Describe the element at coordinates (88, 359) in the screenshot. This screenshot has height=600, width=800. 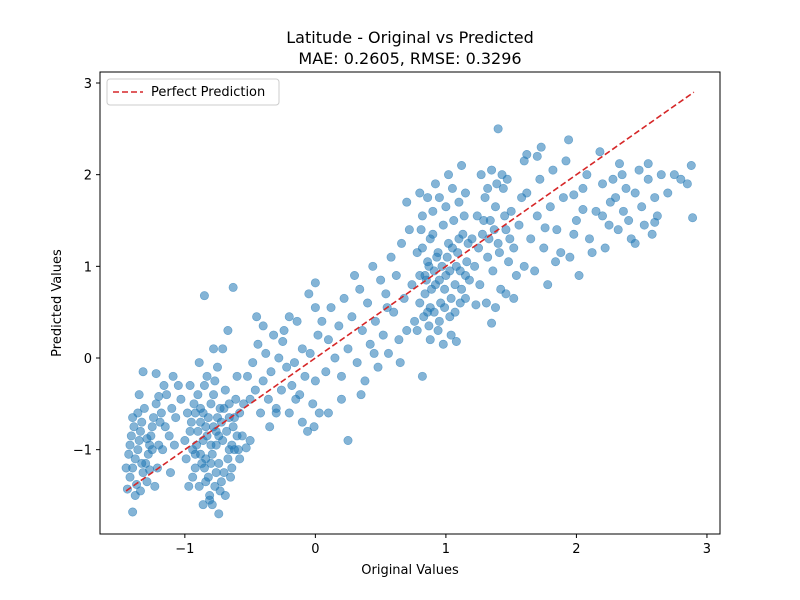
I see `y-tick-label: 0` at that location.